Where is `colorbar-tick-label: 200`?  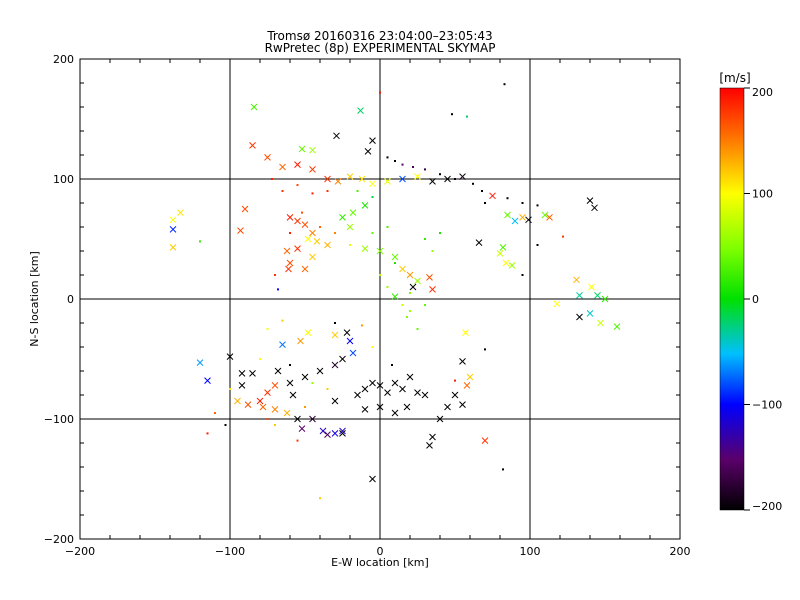
colorbar-tick-label: 200 is located at coordinates (762, 92).